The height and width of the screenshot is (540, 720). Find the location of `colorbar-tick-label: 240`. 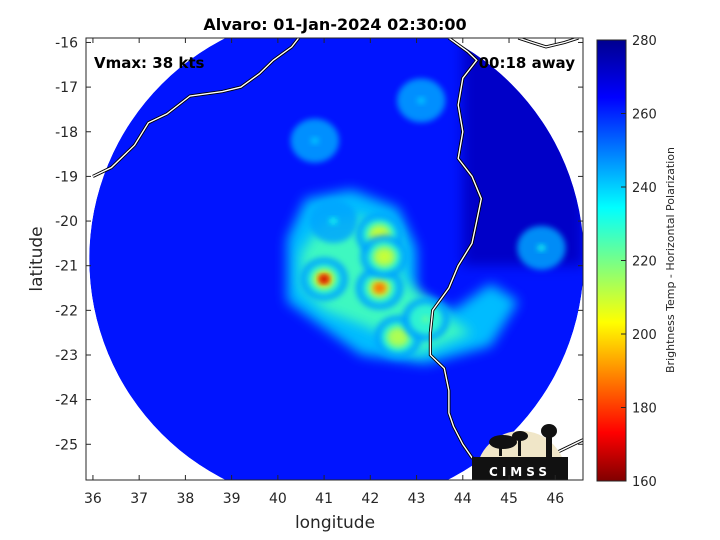

colorbar-tick-label: 240 is located at coordinates (644, 188).